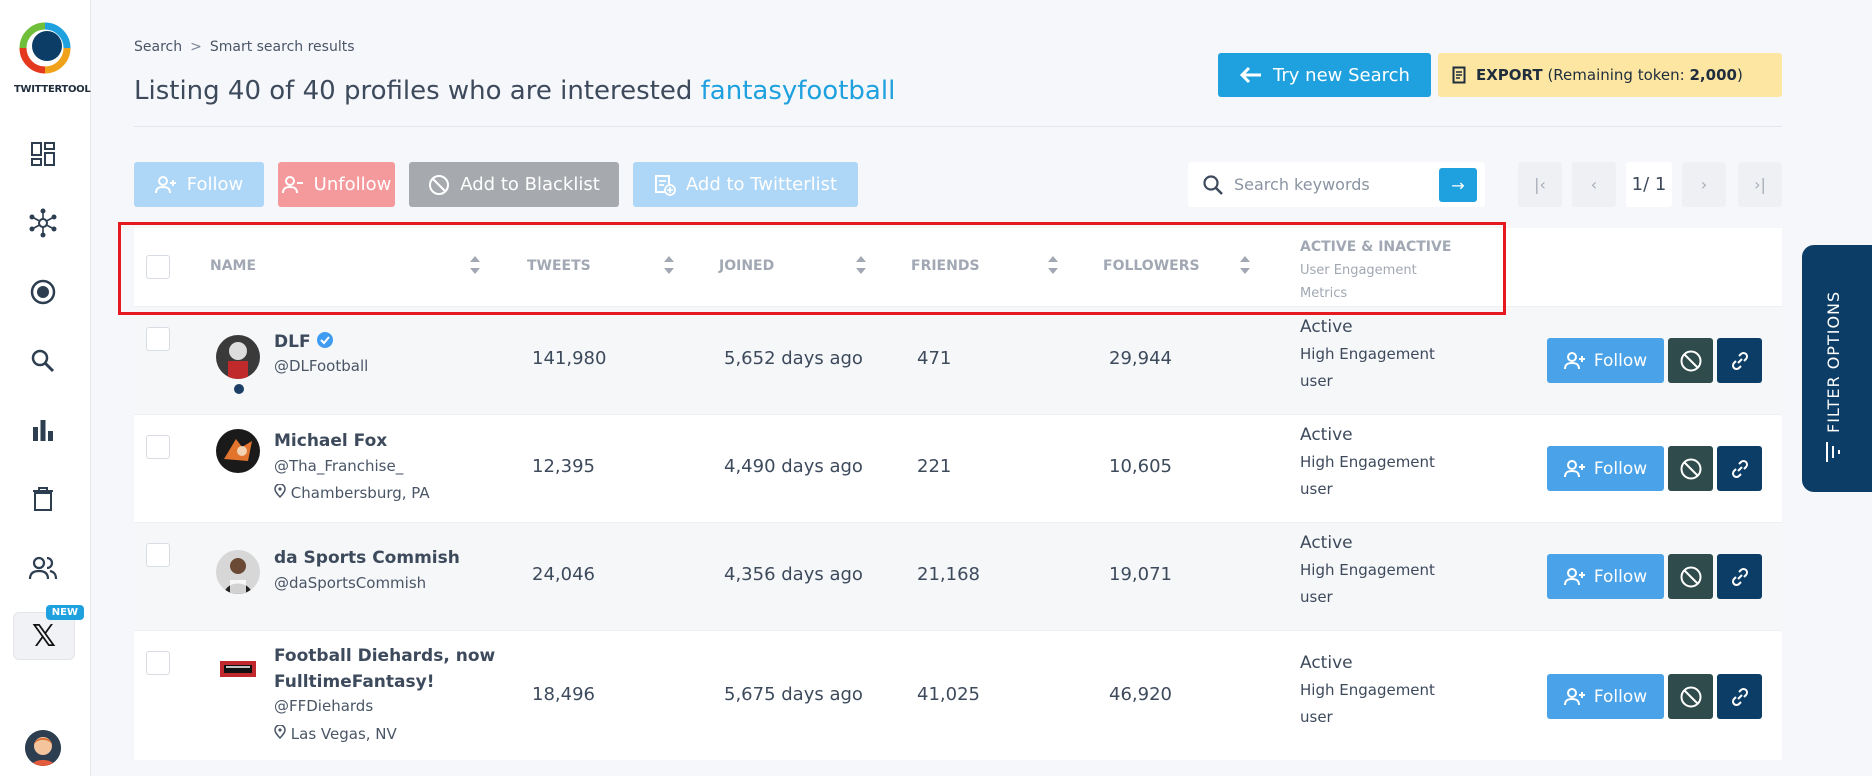  What do you see at coordinates (569, 358) in the screenshot?
I see `tweets-cell: 141,980` at bounding box center [569, 358].